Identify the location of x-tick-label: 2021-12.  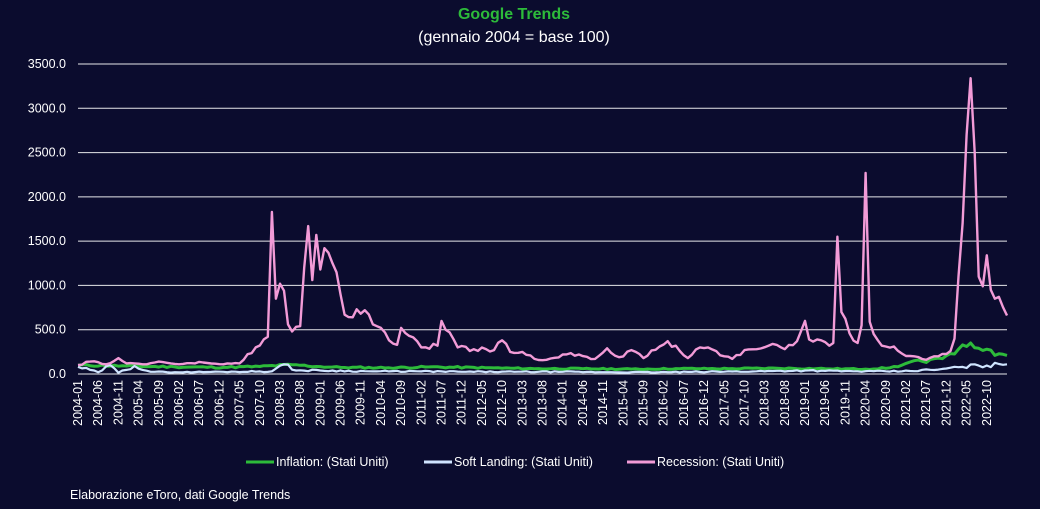
(946, 403).